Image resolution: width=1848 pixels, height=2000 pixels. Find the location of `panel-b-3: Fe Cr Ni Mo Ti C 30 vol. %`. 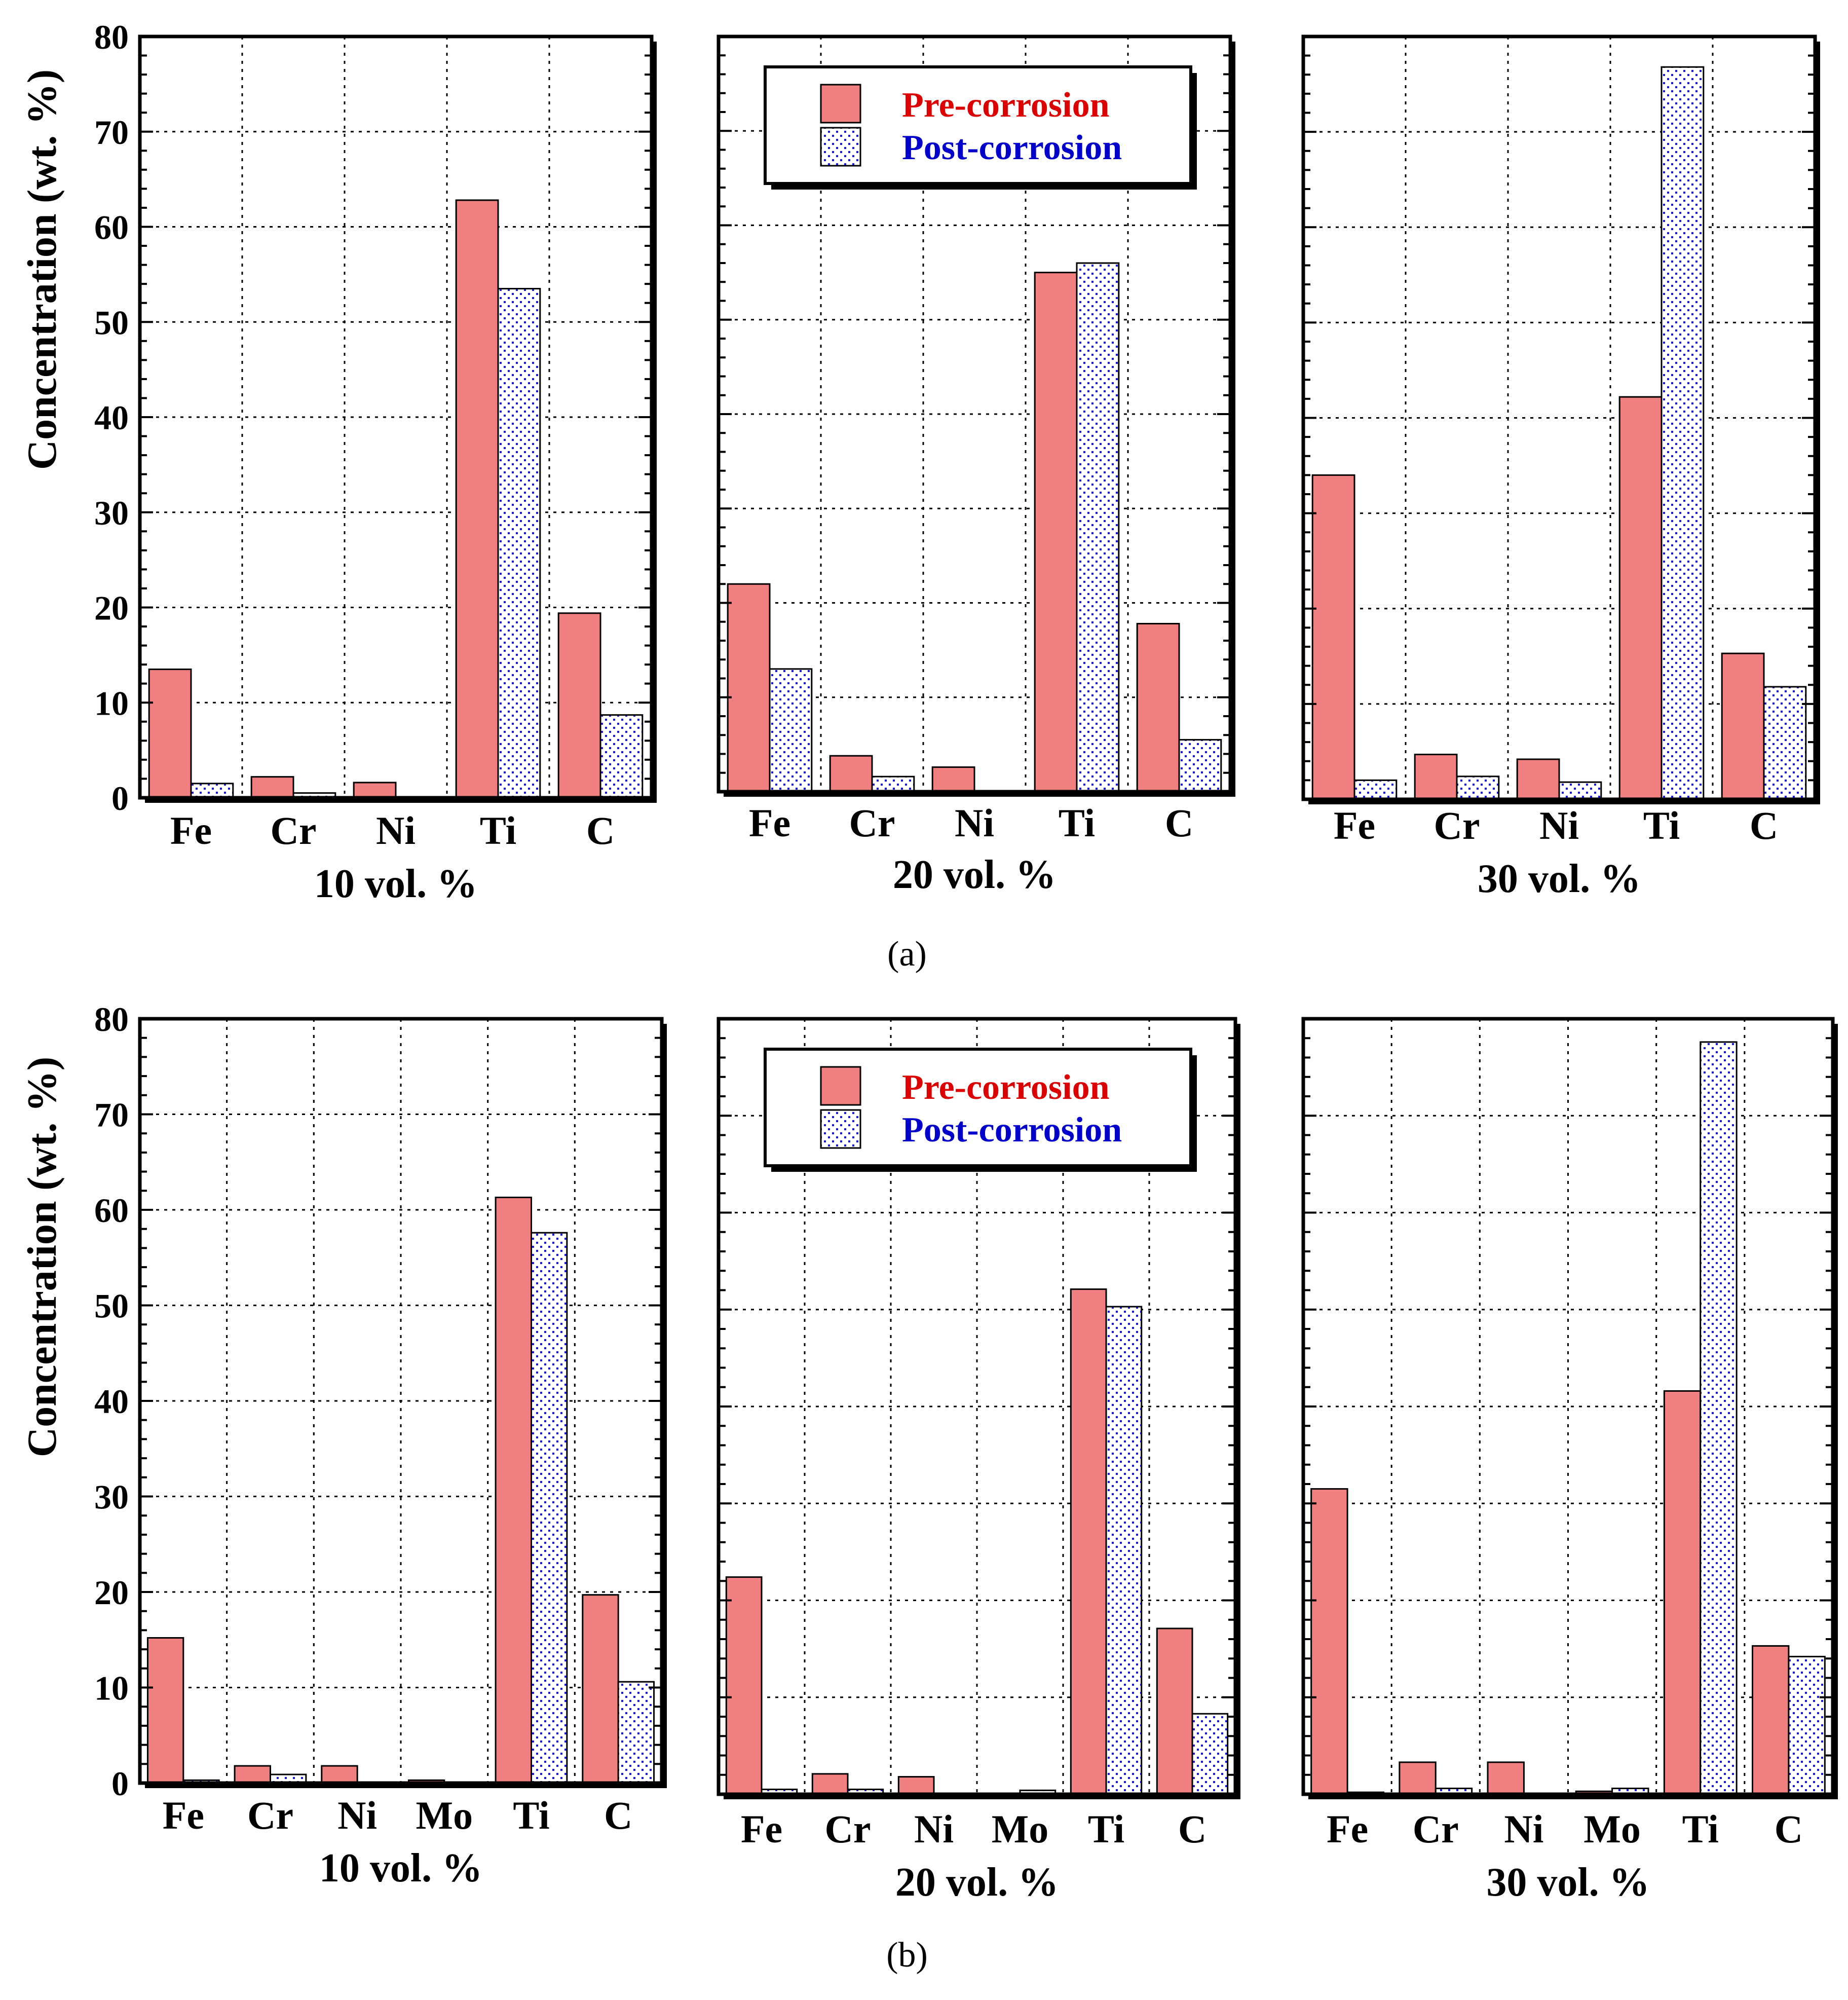

panel-b-3: Fe Cr Ni Mo Ti C 30 vol. % is located at coordinates (1569, 1461).